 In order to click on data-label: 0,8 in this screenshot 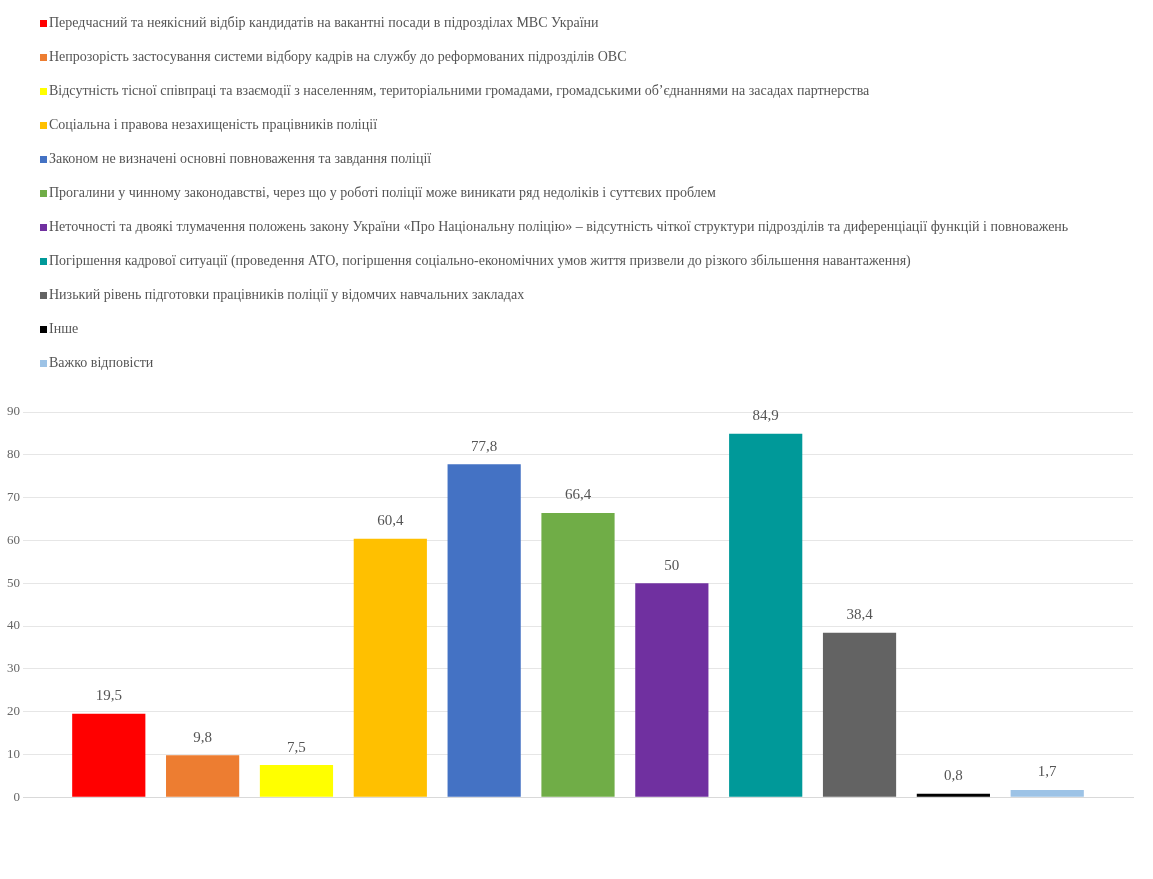, I will do `click(953, 775)`.